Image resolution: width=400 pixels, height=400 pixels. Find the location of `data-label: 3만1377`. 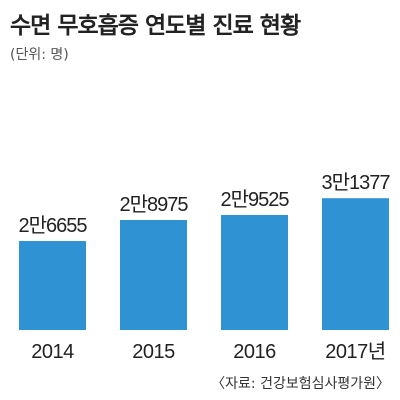

data-label: 3만1377 is located at coordinates (355, 182).